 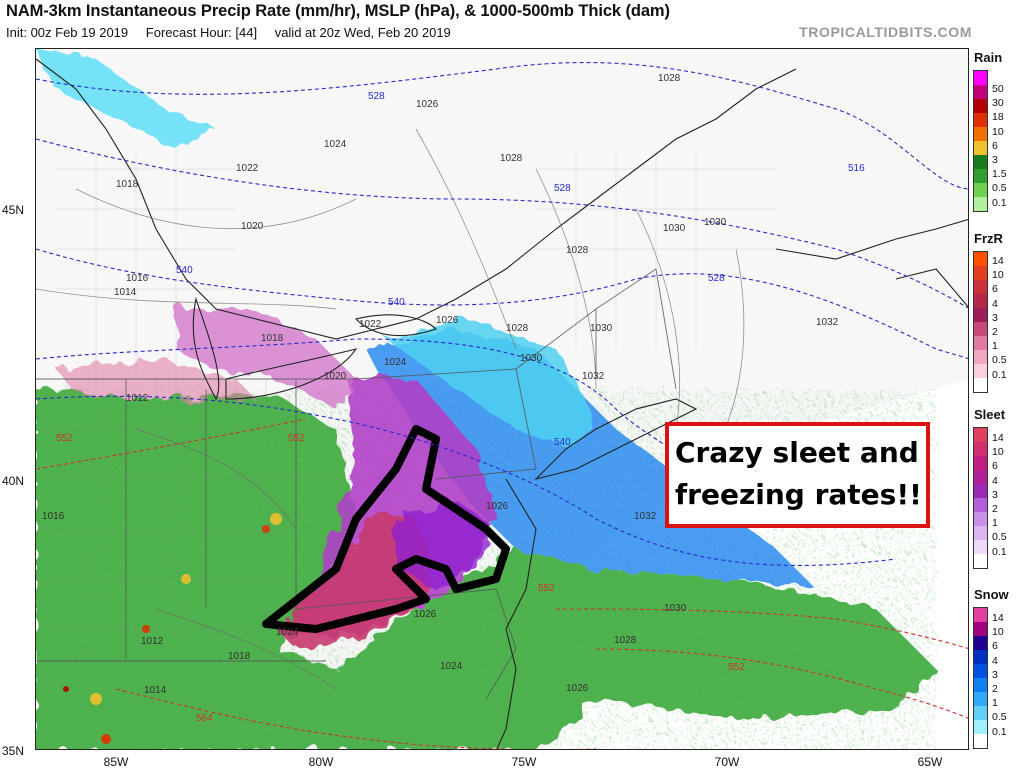 What do you see at coordinates (988, 238) in the screenshot?
I see `legend-frzr-title: FrzR` at bounding box center [988, 238].